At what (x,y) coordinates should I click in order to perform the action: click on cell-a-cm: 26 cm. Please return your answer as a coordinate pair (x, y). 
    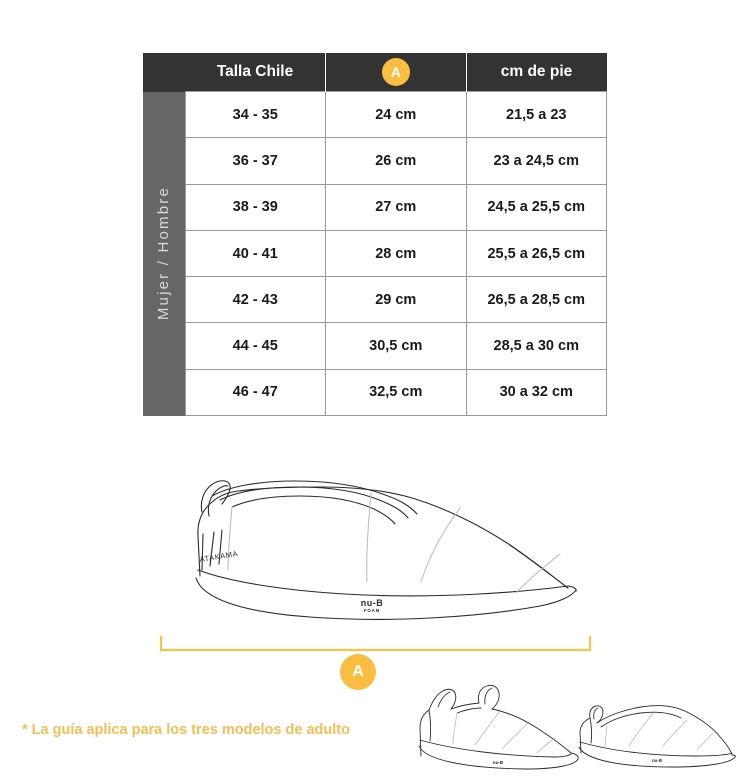
    Looking at the image, I should click on (396, 161).